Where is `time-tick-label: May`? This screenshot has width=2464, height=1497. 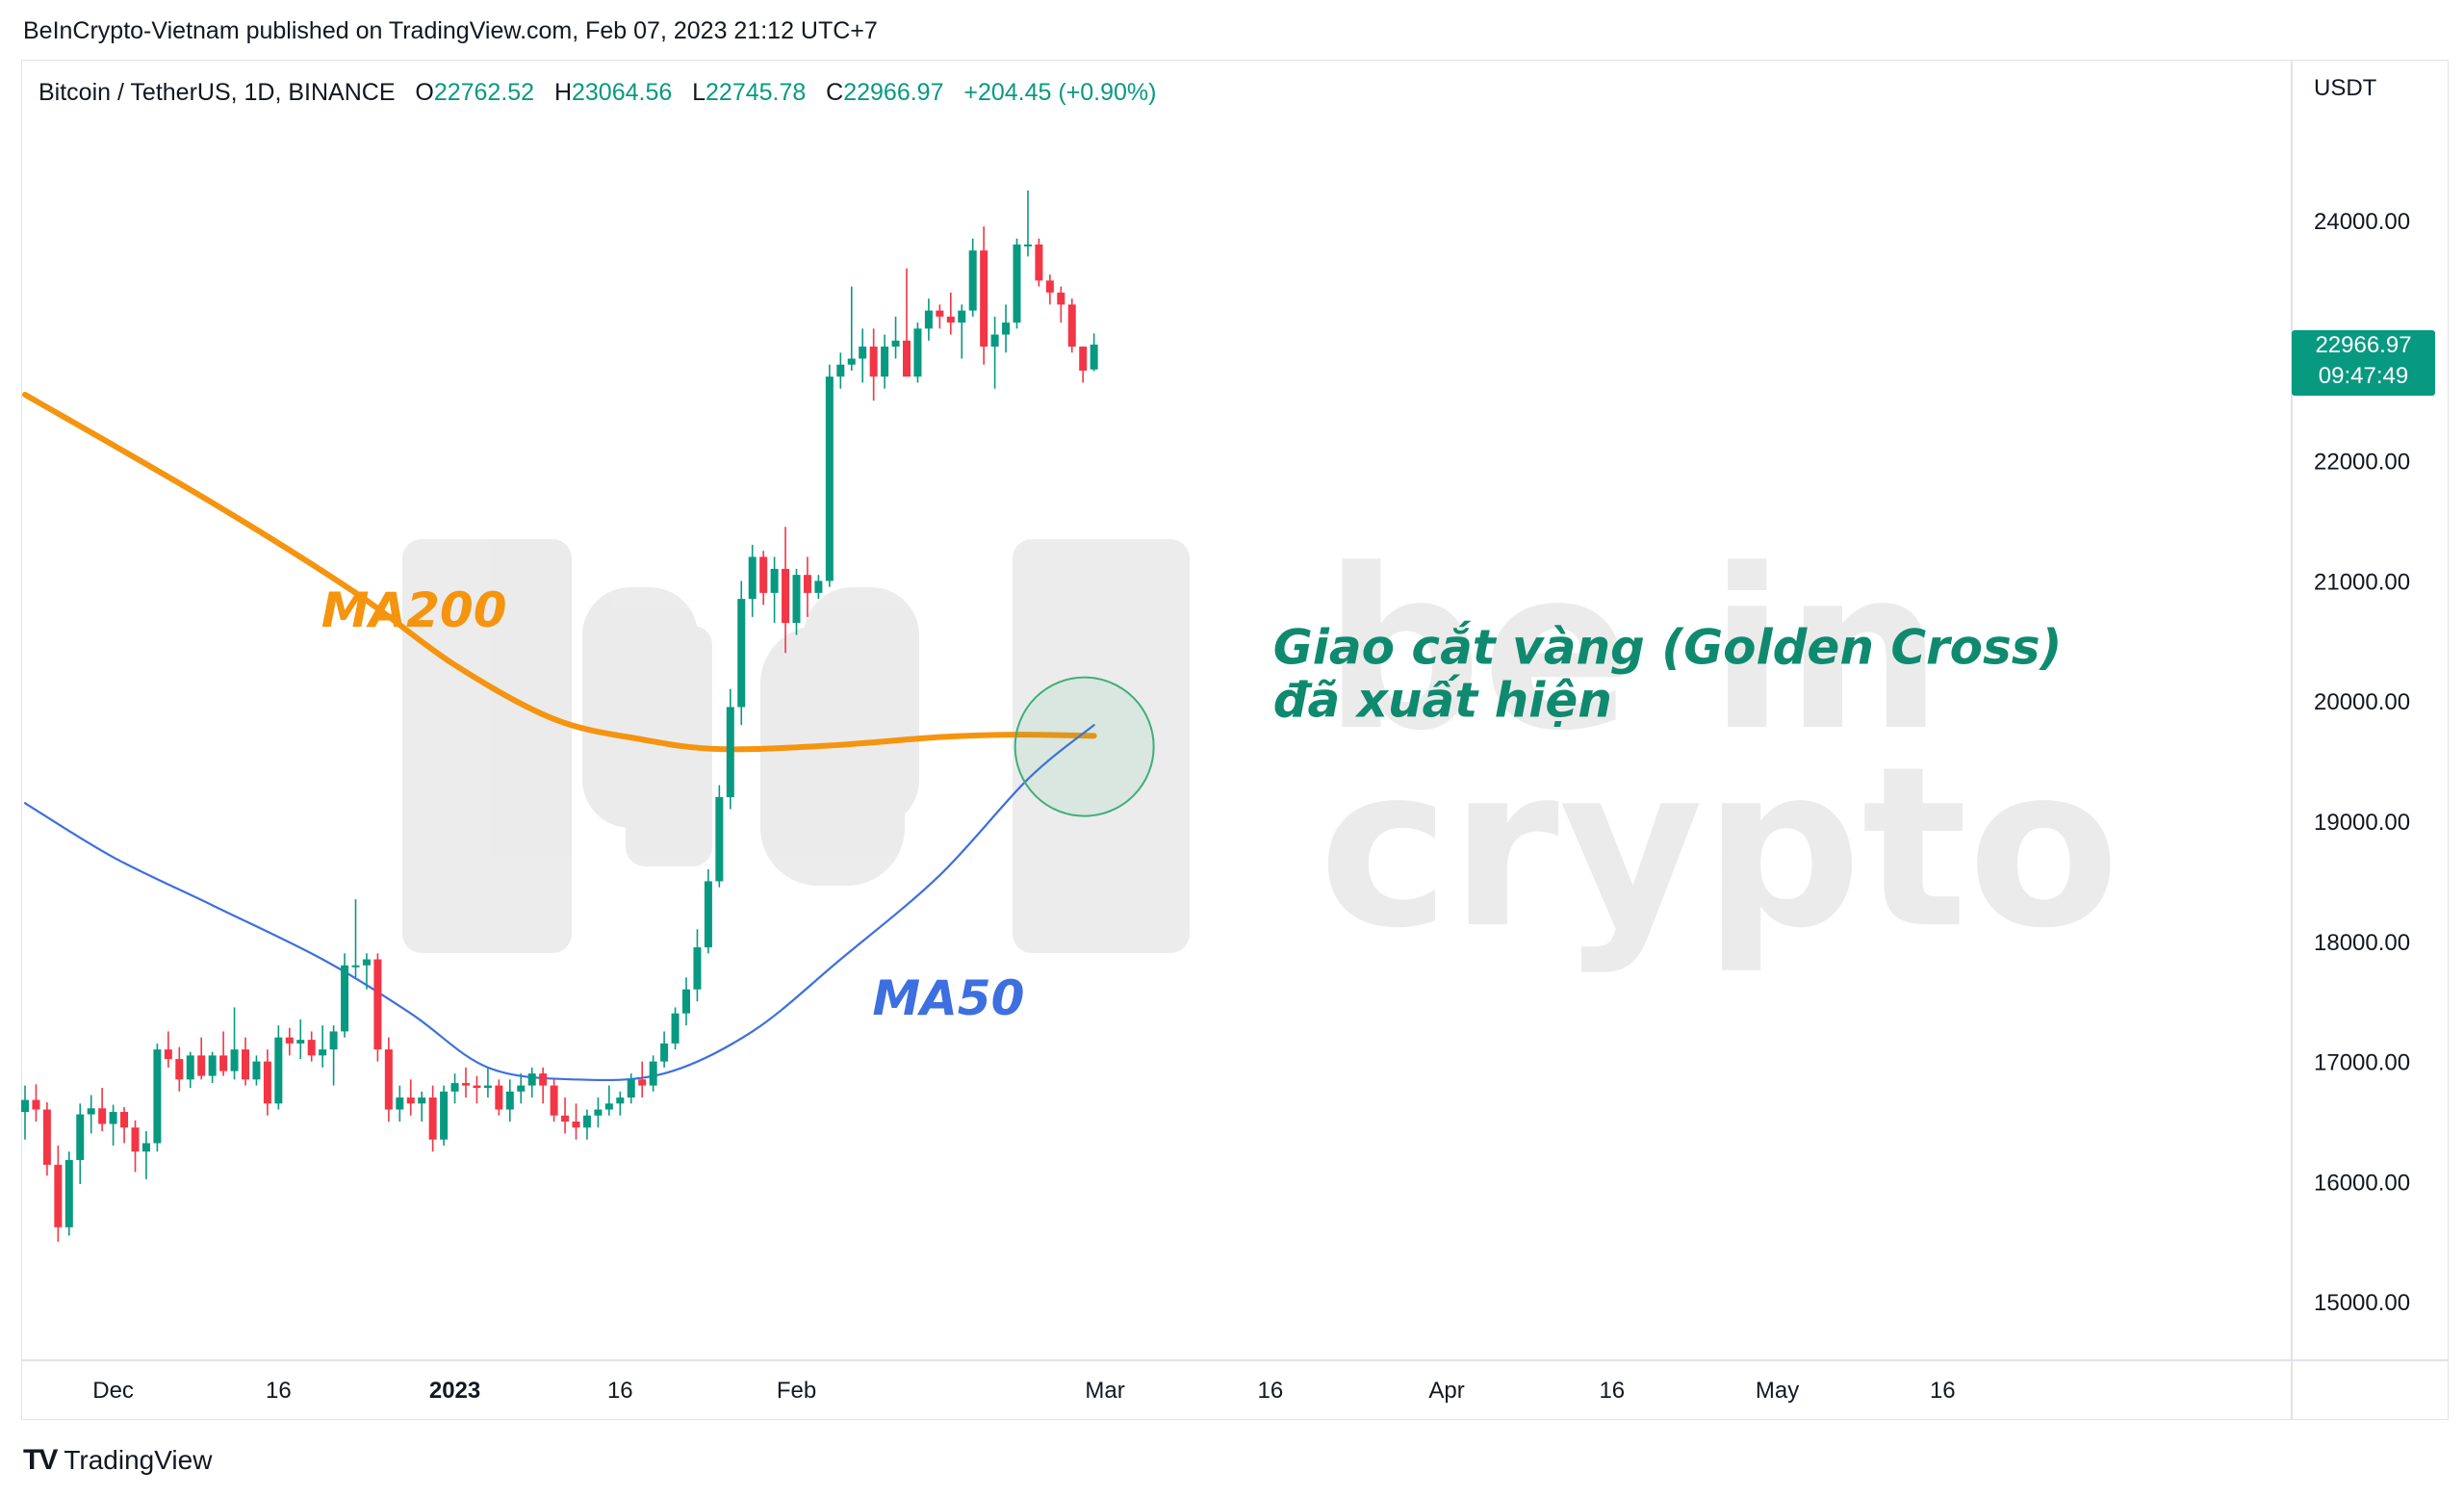
time-tick-label: May is located at coordinates (1777, 1391).